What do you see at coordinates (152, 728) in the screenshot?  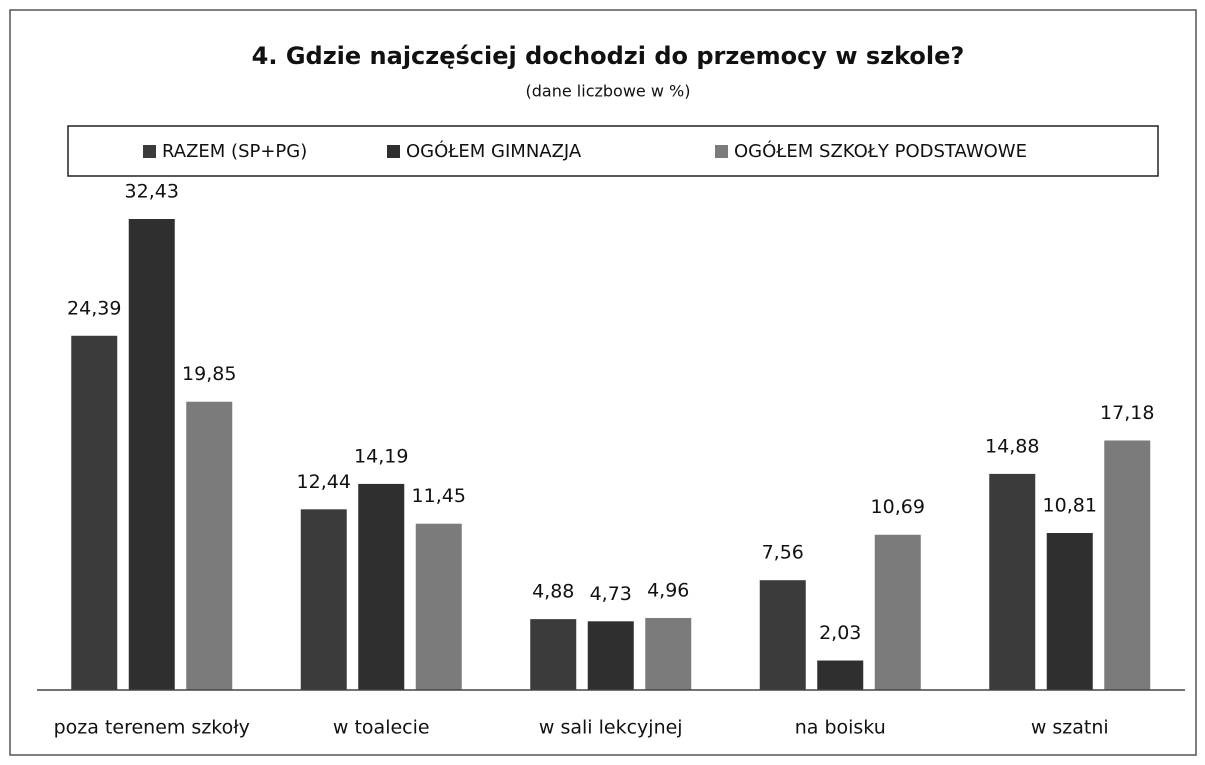 I see `x-tick-label: poza terenem szkoły` at bounding box center [152, 728].